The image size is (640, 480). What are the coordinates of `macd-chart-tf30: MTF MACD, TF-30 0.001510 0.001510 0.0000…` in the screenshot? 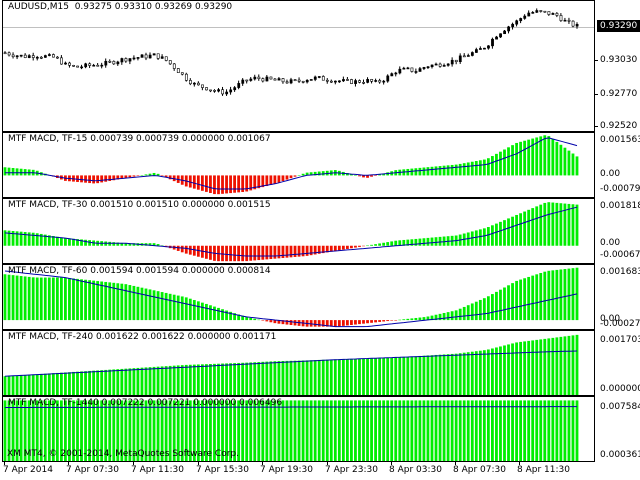 It's located at (298, 231).